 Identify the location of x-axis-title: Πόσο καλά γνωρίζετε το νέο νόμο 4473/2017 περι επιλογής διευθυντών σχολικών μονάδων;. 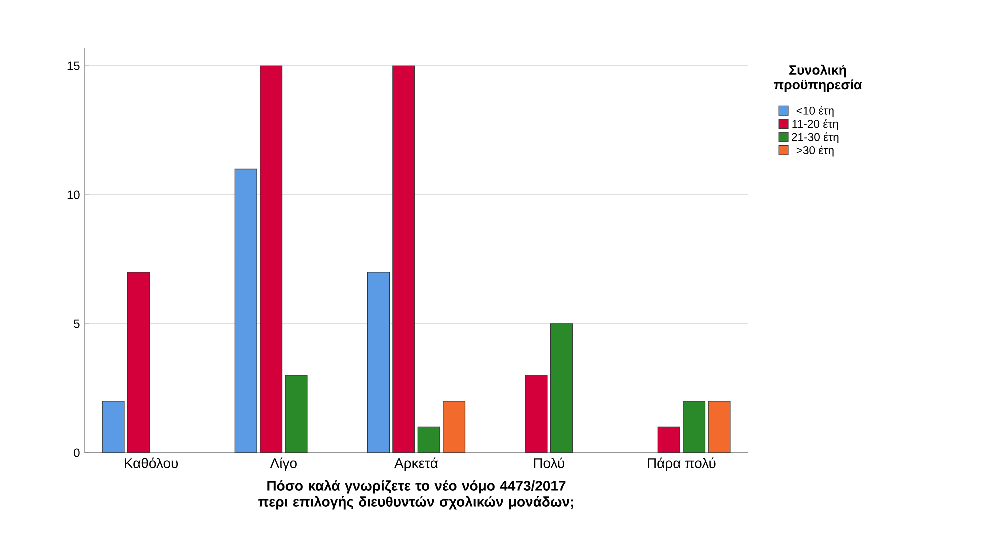
(416, 495).